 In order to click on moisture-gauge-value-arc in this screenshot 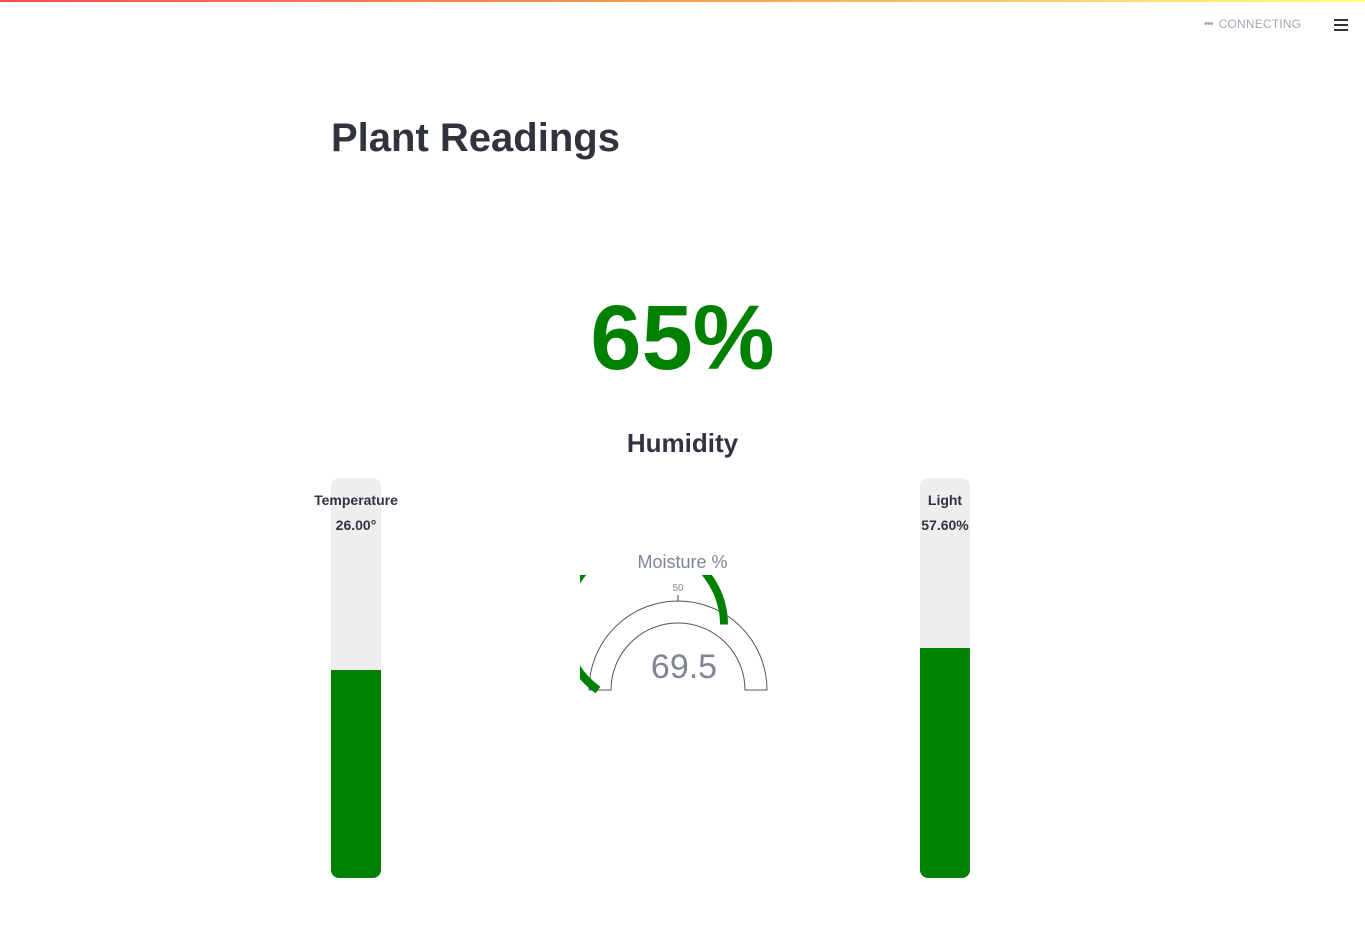, I will do `click(654, 634)`.